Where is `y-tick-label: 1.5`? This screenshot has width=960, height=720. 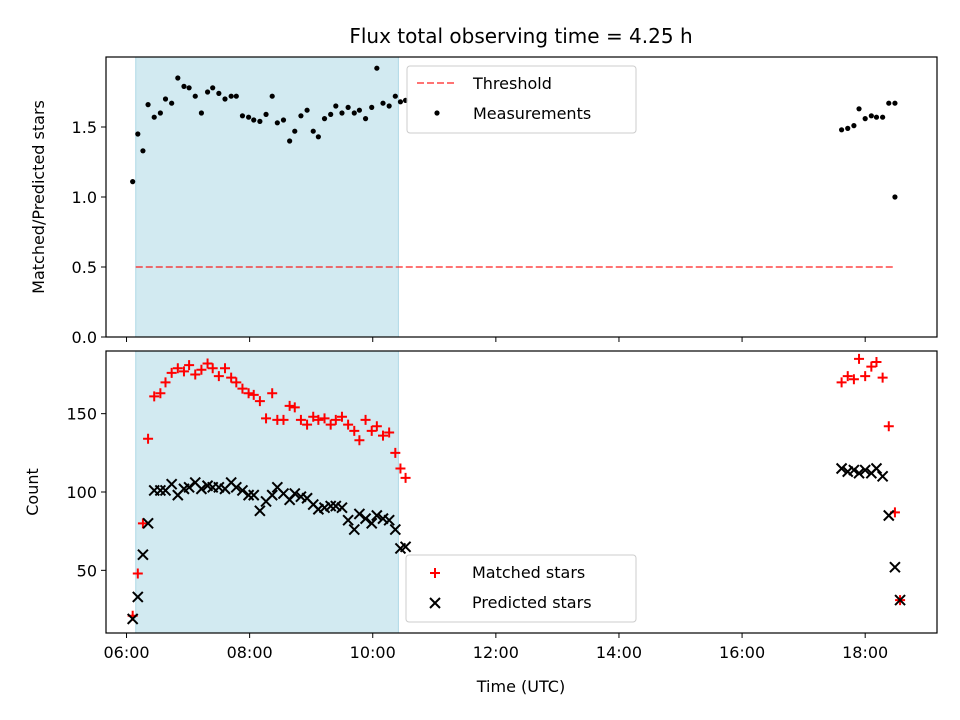 y-tick-label: 1.5 is located at coordinates (84, 127).